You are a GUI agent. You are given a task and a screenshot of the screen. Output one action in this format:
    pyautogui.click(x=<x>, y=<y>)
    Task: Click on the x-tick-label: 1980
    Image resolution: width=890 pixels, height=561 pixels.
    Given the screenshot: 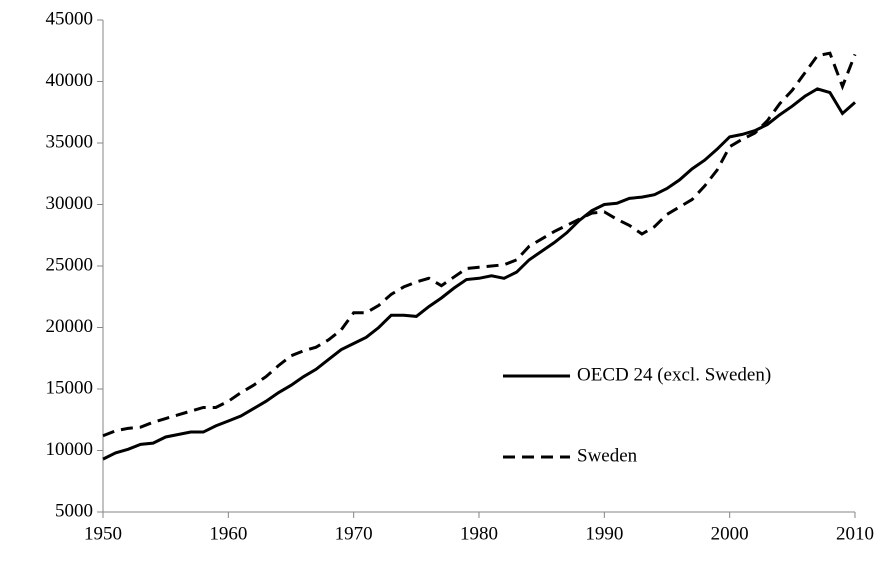 What is the action you would take?
    pyautogui.click(x=479, y=533)
    